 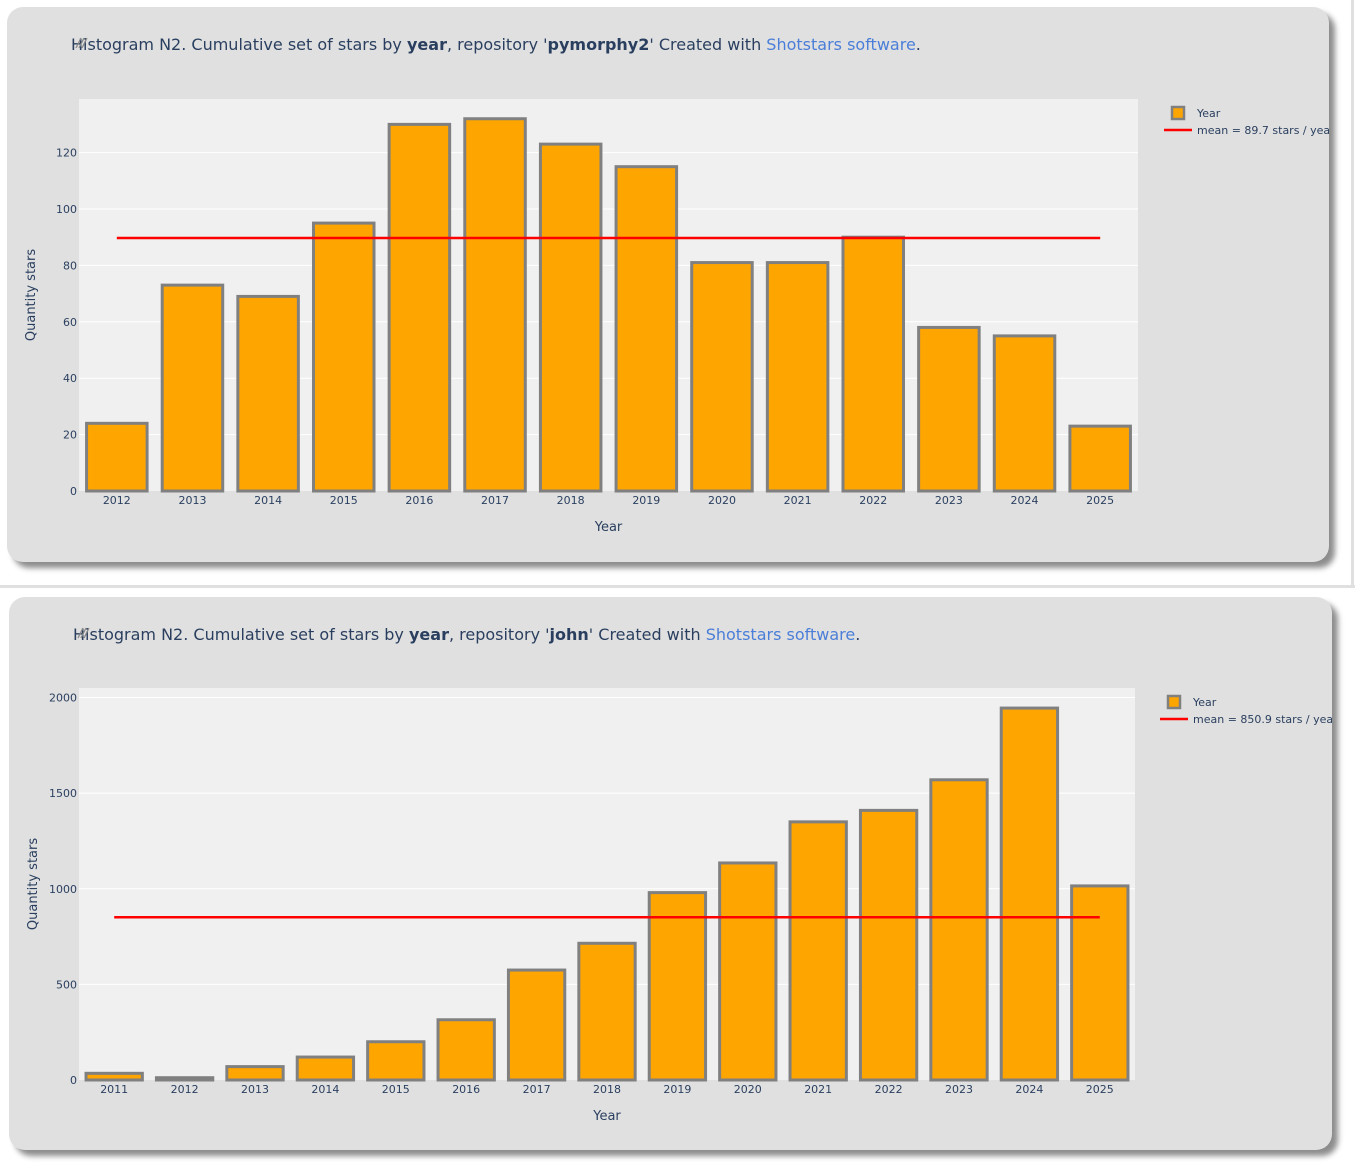 What do you see at coordinates (66, 984) in the screenshot?
I see `y-tick-label: 500` at bounding box center [66, 984].